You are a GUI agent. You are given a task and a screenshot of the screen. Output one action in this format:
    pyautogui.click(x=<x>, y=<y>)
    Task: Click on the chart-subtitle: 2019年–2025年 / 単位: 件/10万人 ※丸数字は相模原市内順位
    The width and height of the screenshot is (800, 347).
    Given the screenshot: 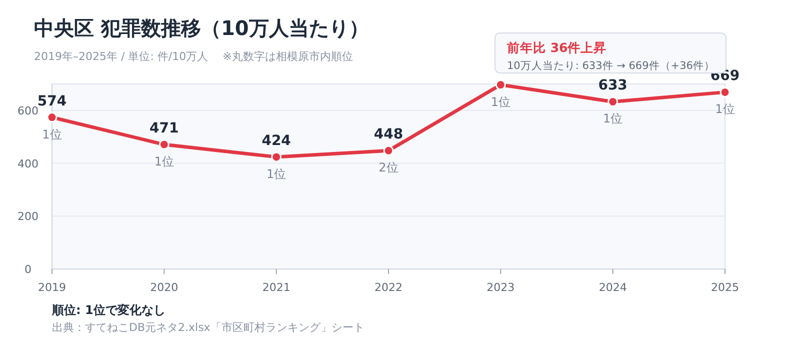 What is the action you would take?
    pyautogui.click(x=193, y=56)
    